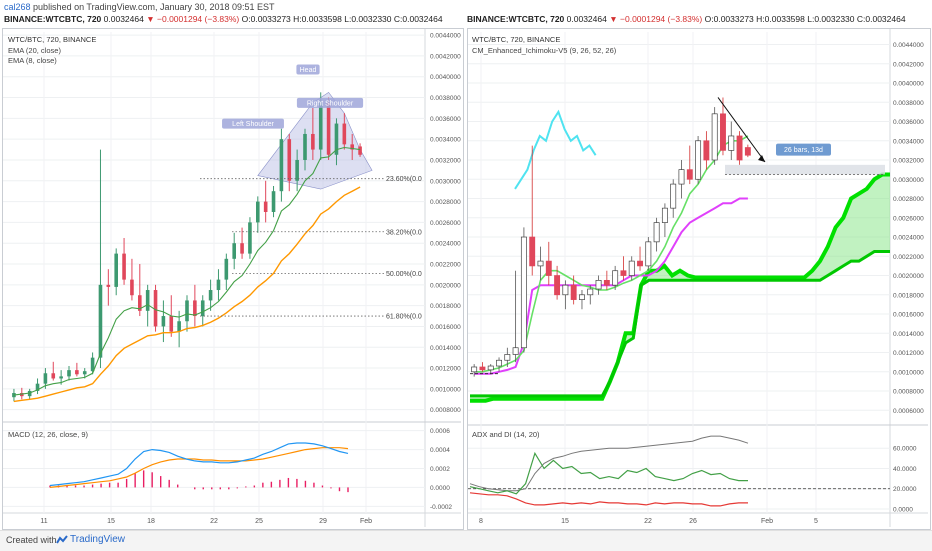 Image resolution: width=932 pixels, height=551 pixels. Describe the element at coordinates (445, 244) in the screenshot. I see `left-y-tick-label: 0.0024000` at that location.